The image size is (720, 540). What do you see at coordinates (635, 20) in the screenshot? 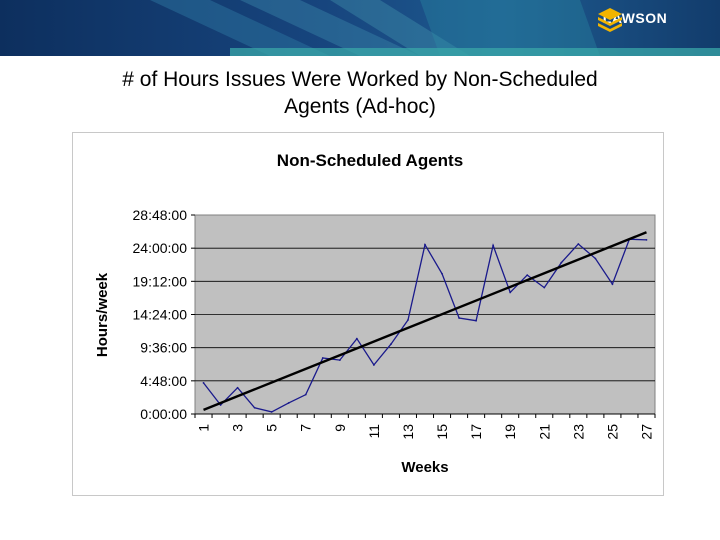
I see `lawson-logo: LAWSON` at bounding box center [635, 20].